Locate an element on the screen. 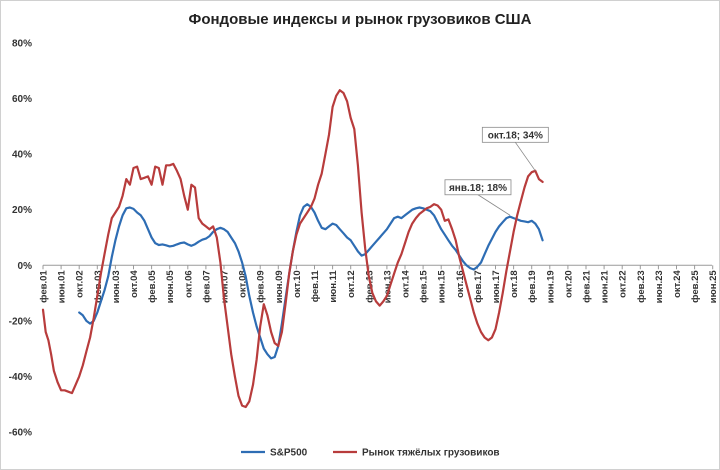  y-tick-label: -20% is located at coordinates (20, 321).